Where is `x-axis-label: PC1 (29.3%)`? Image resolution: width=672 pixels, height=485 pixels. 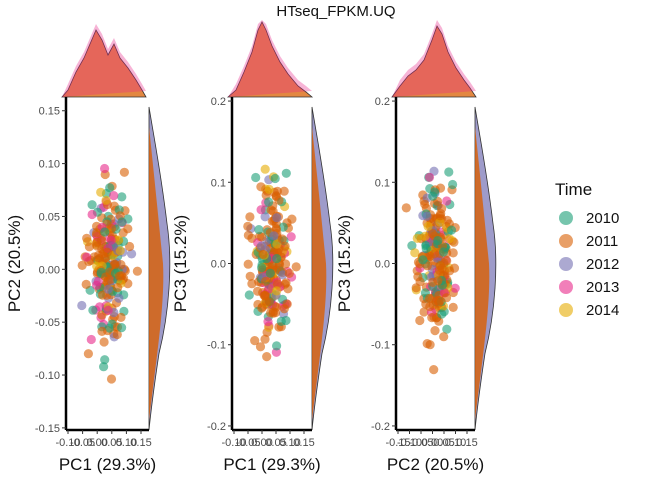
x-axis-label: PC1 (29.3%) is located at coordinates (271, 464).